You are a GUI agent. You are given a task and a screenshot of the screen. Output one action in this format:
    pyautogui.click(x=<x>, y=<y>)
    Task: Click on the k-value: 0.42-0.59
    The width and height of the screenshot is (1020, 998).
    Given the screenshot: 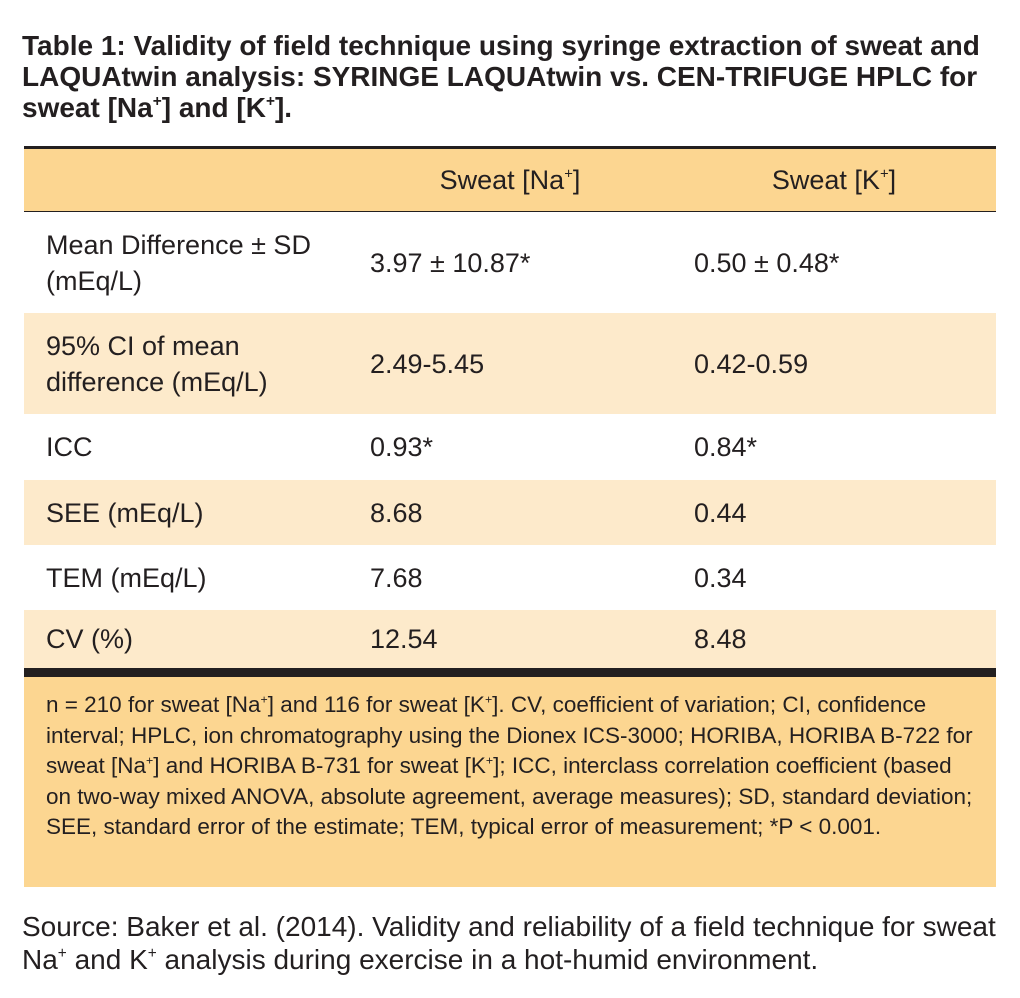 What is the action you would take?
    pyautogui.click(x=751, y=363)
    